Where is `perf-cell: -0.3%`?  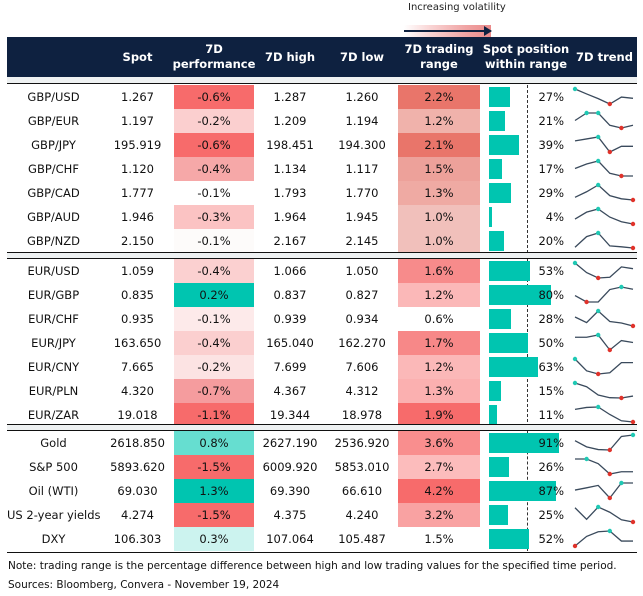 perf-cell: -0.3% is located at coordinates (214, 217).